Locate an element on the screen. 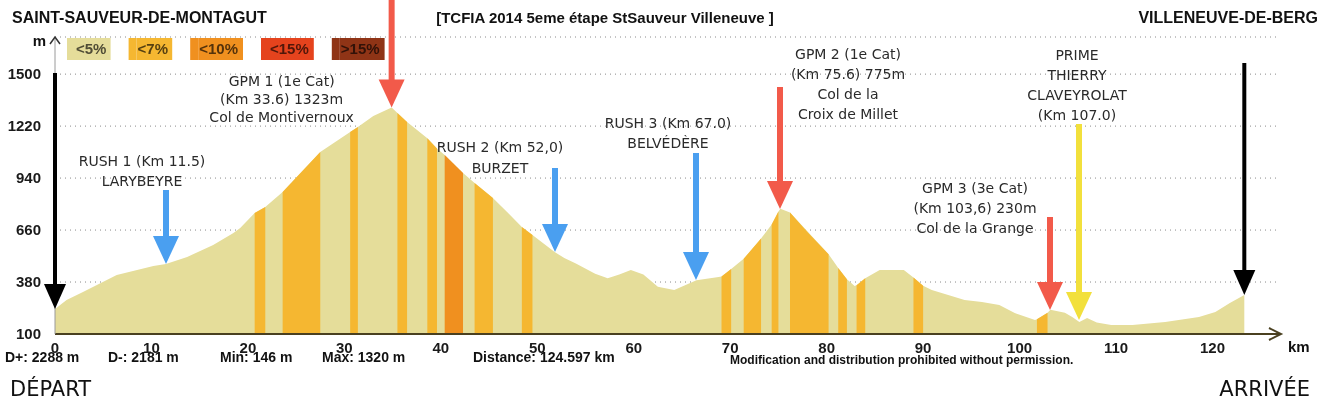 This screenshot has width=1335, height=401. annotation: PRIME THIERRY CLAVEYROLAT (Km 107.0) is located at coordinates (1077, 85).